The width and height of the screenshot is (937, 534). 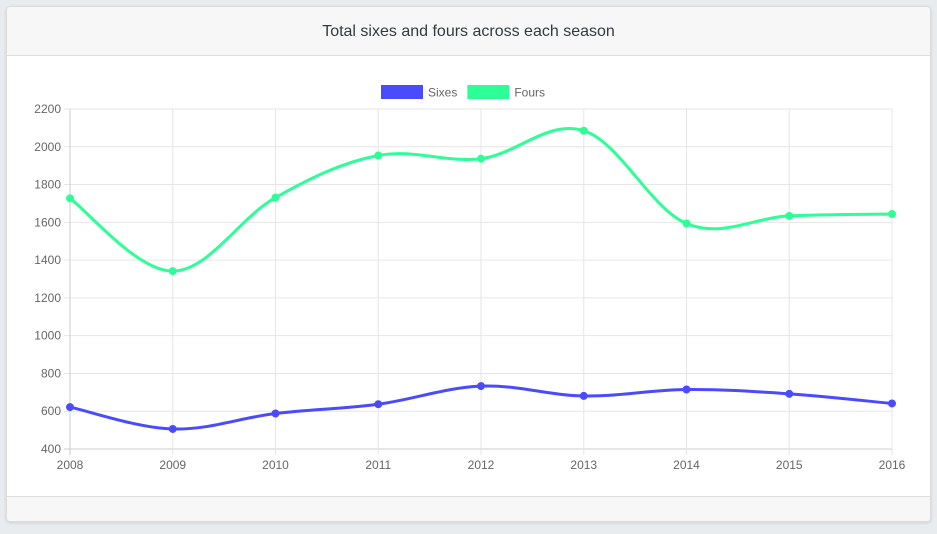 What do you see at coordinates (442, 93) in the screenshot?
I see `sixes-legend-label: Sixes` at bounding box center [442, 93].